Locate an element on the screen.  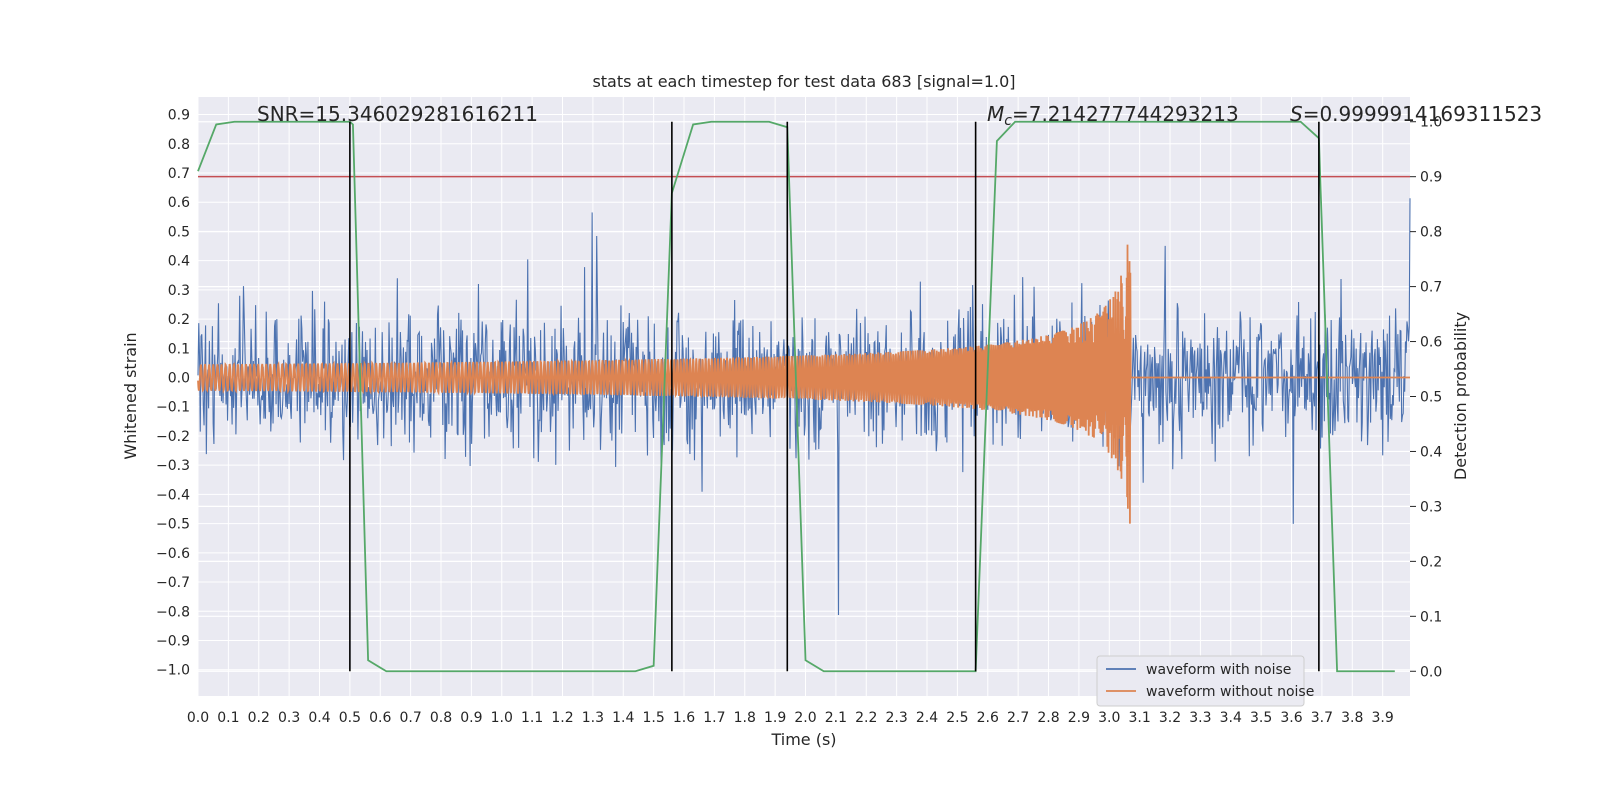
chirp-mass-annotation: Mc=7.214277744293213 is located at coordinates (1113, 115).